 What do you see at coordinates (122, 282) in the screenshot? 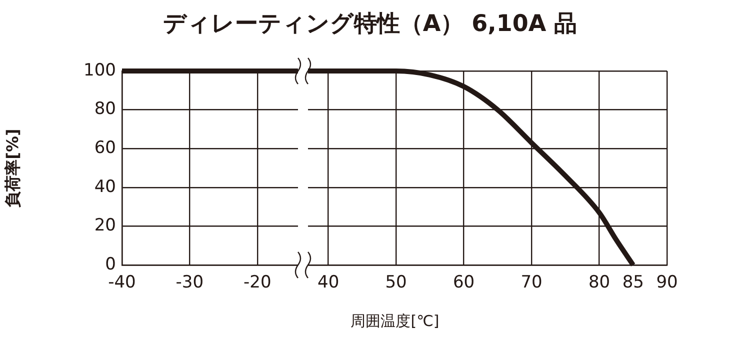
I see `x-tick-label: -40` at bounding box center [122, 282].